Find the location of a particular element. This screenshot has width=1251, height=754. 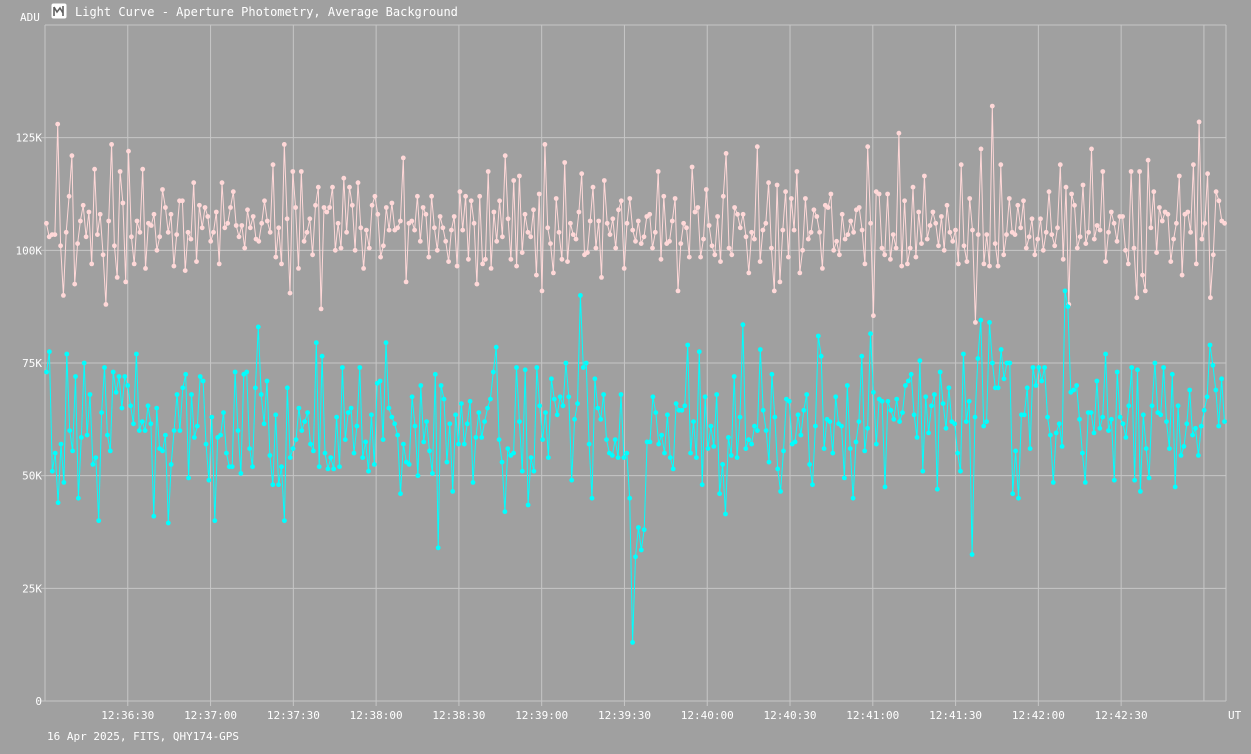

x-tick-label: 12:39:30 is located at coordinates (624, 715).